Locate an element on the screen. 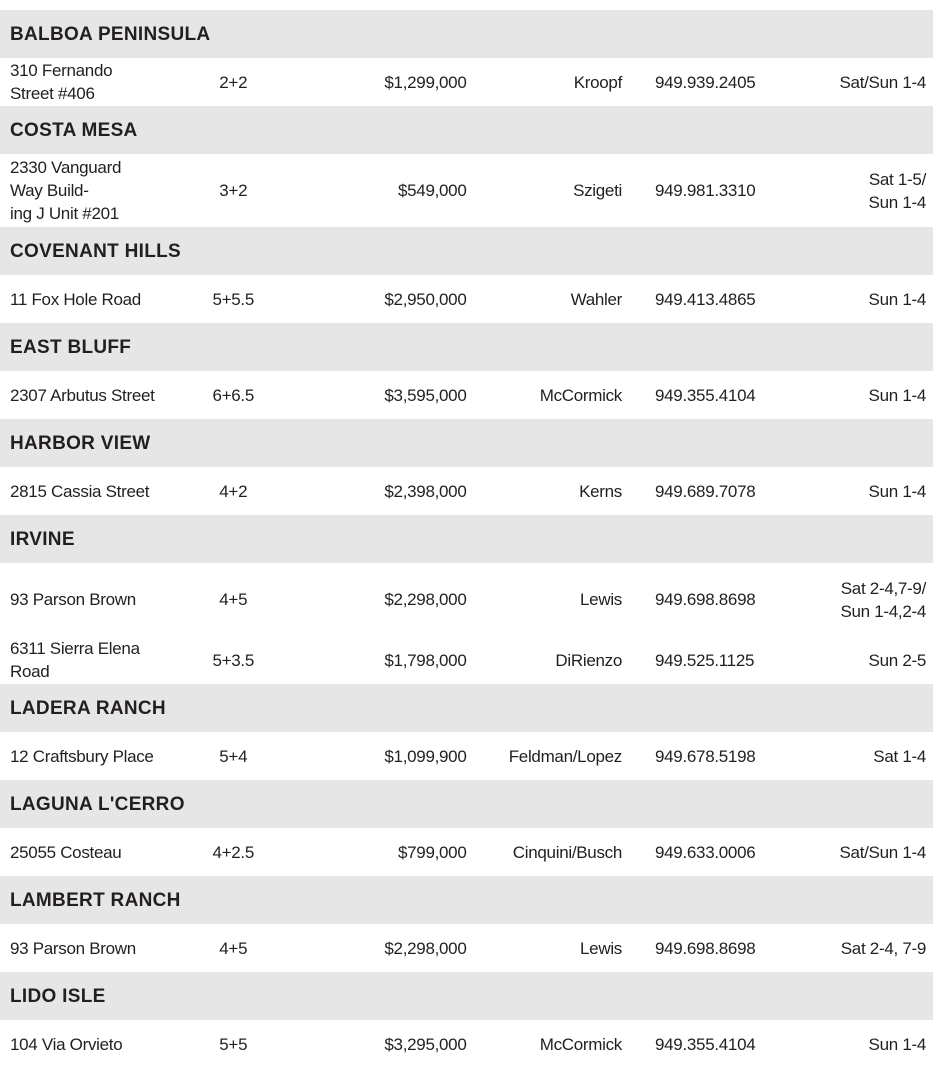 The width and height of the screenshot is (933, 1070). section-name: BALBOA PENINSULA is located at coordinates (466, 34).